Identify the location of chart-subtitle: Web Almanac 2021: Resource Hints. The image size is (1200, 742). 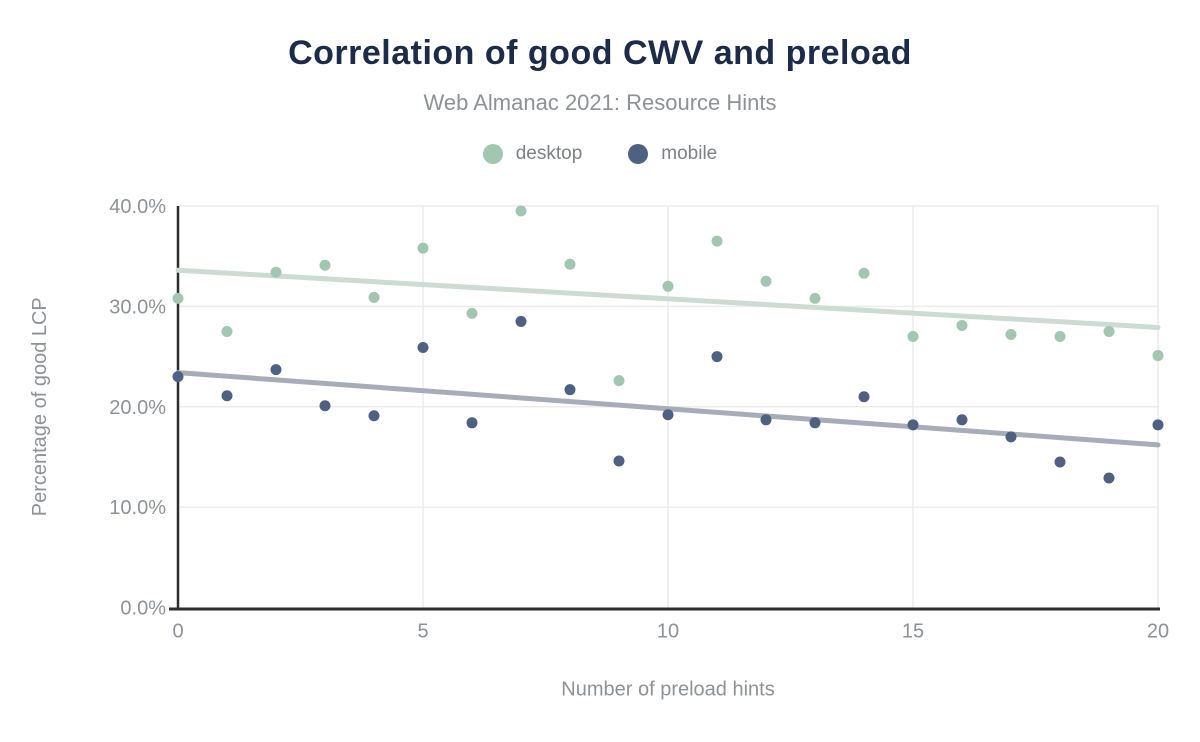
(600, 102).